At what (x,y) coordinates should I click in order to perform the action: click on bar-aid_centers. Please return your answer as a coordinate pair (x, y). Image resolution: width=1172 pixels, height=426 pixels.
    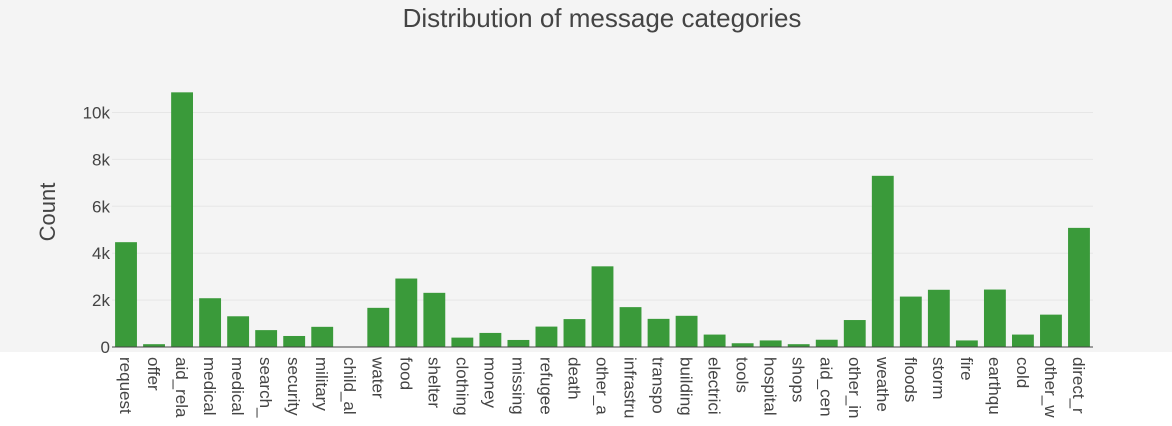
    Looking at the image, I should click on (826, 343).